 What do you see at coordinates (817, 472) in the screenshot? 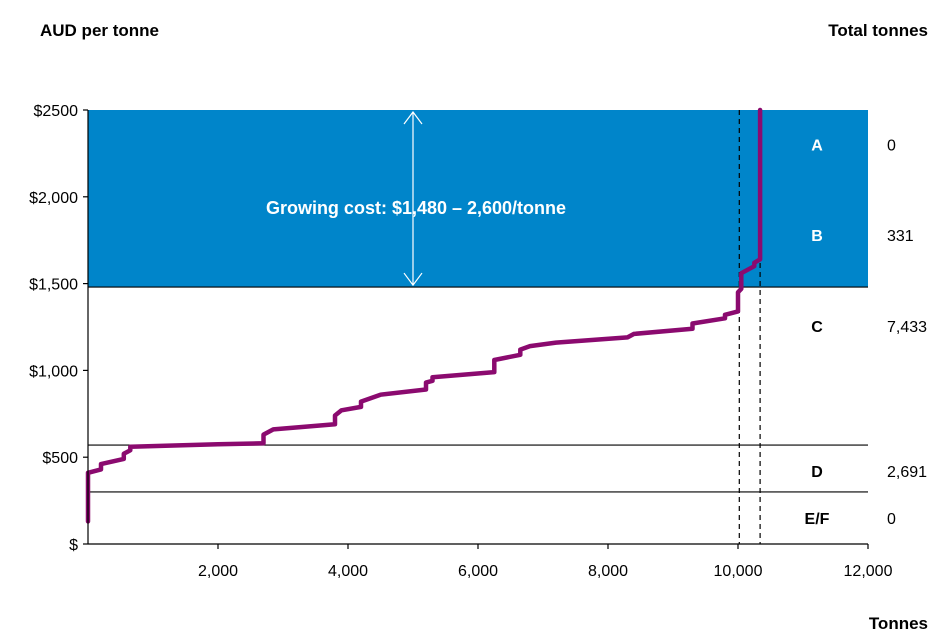
I see `region-label-3: D` at bounding box center [817, 472].